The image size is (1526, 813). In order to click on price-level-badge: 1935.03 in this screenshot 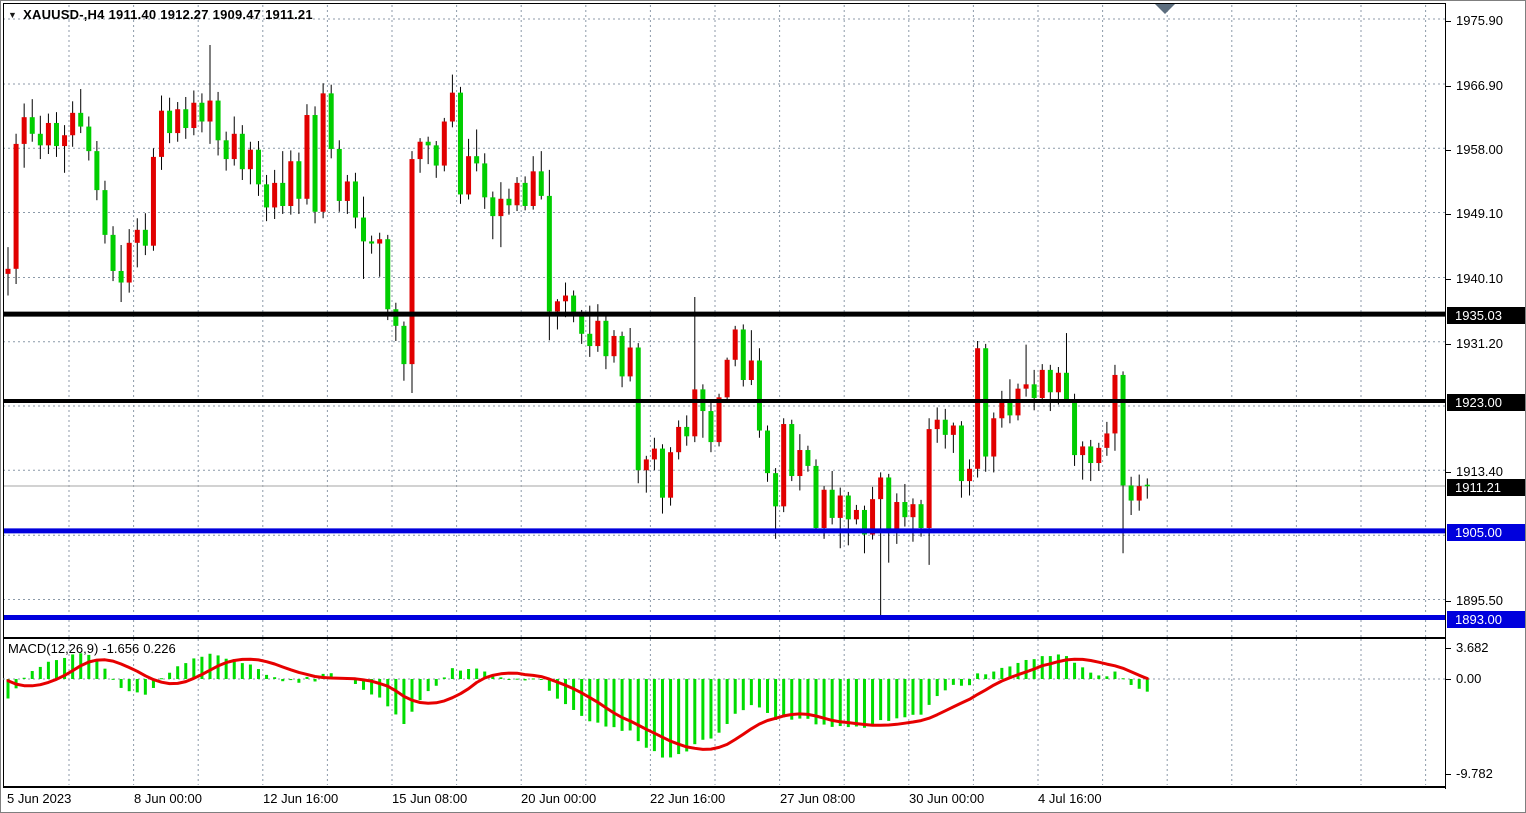, I will do `click(1486, 316)`.